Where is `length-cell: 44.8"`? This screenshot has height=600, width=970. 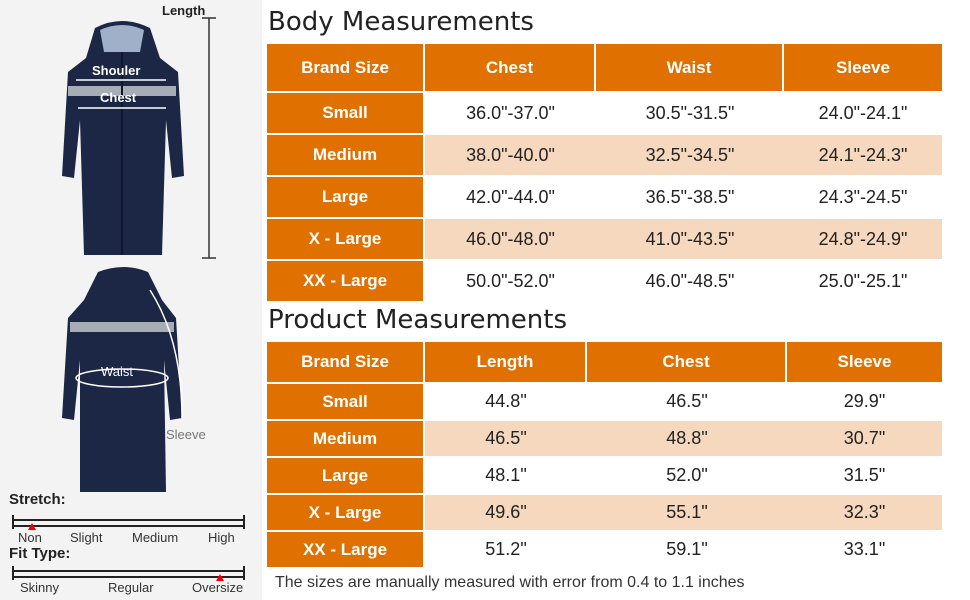 length-cell: 44.8" is located at coordinates (506, 402).